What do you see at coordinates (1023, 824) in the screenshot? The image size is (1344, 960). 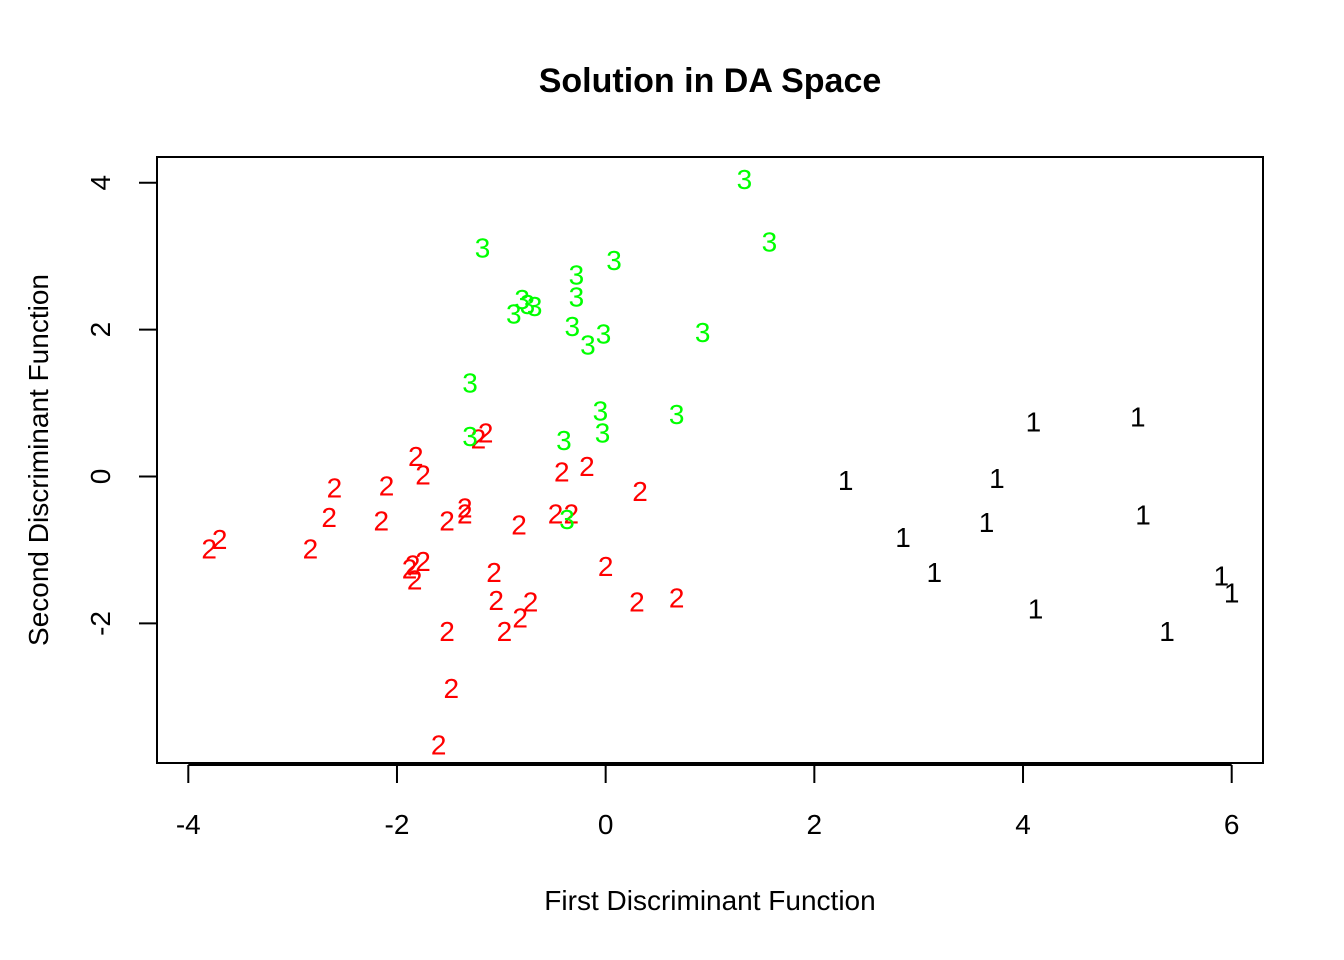 I see `x-tick-label: 4` at bounding box center [1023, 824].